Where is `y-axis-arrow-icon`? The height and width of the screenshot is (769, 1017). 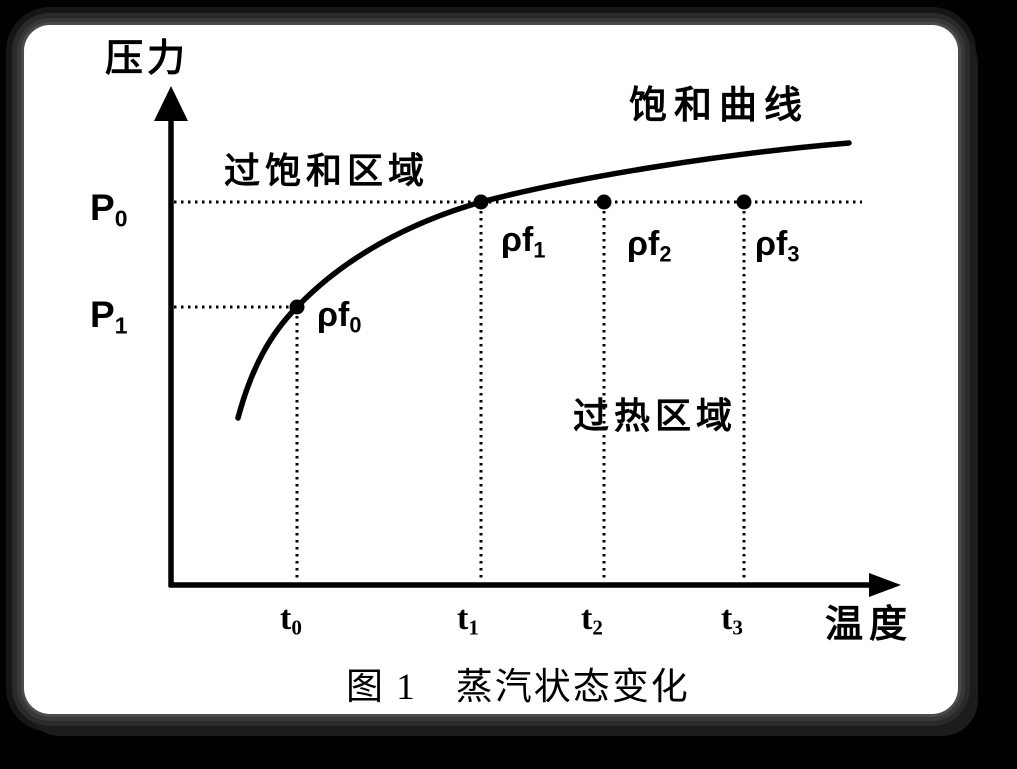
y-axis-arrow-icon is located at coordinates (171, 103).